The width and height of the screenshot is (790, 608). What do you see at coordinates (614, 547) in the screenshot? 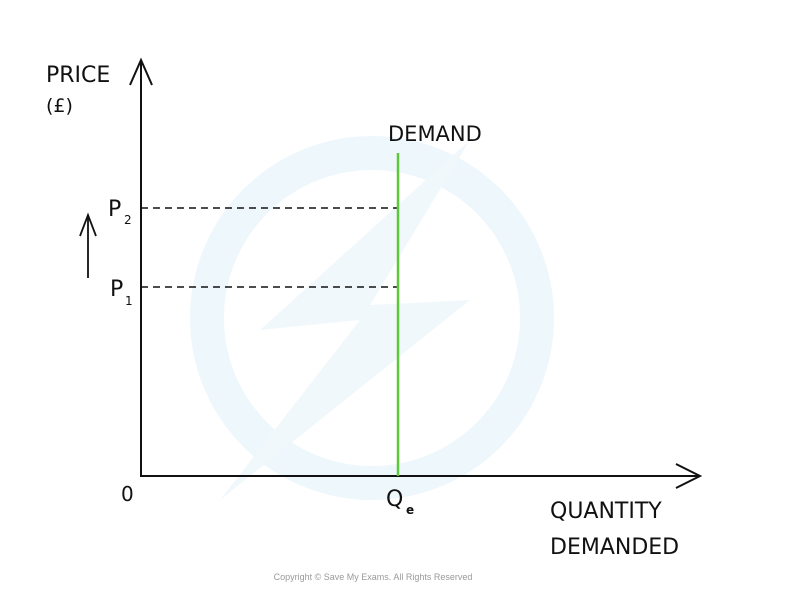
I see `x-axis-label-line2: DEMANDED` at bounding box center [614, 547].